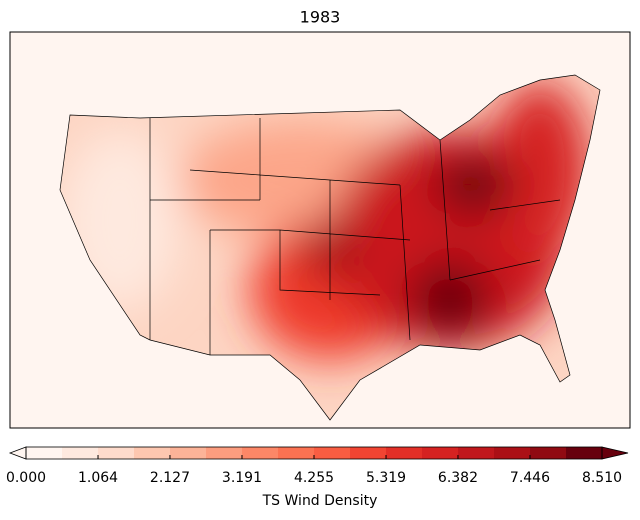 The width and height of the screenshot is (640, 520). Describe the element at coordinates (17, 453) in the screenshot. I see `colorbar-under` at that location.